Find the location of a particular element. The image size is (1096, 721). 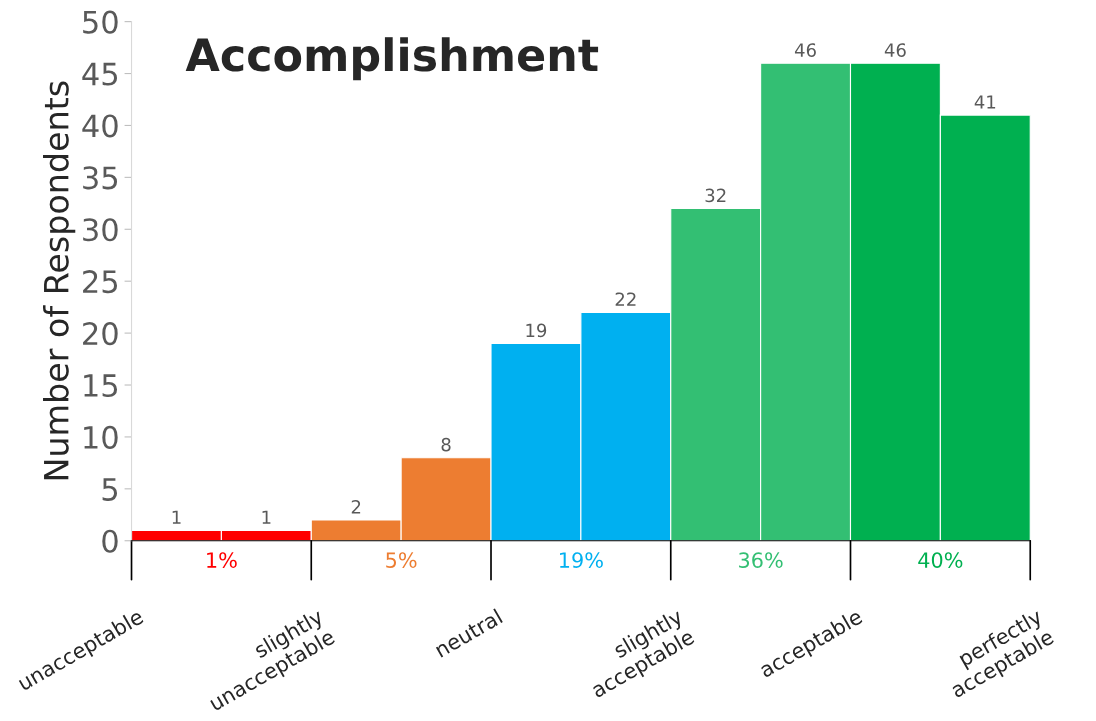

chart-title: Accomplishment is located at coordinates (392, 59).